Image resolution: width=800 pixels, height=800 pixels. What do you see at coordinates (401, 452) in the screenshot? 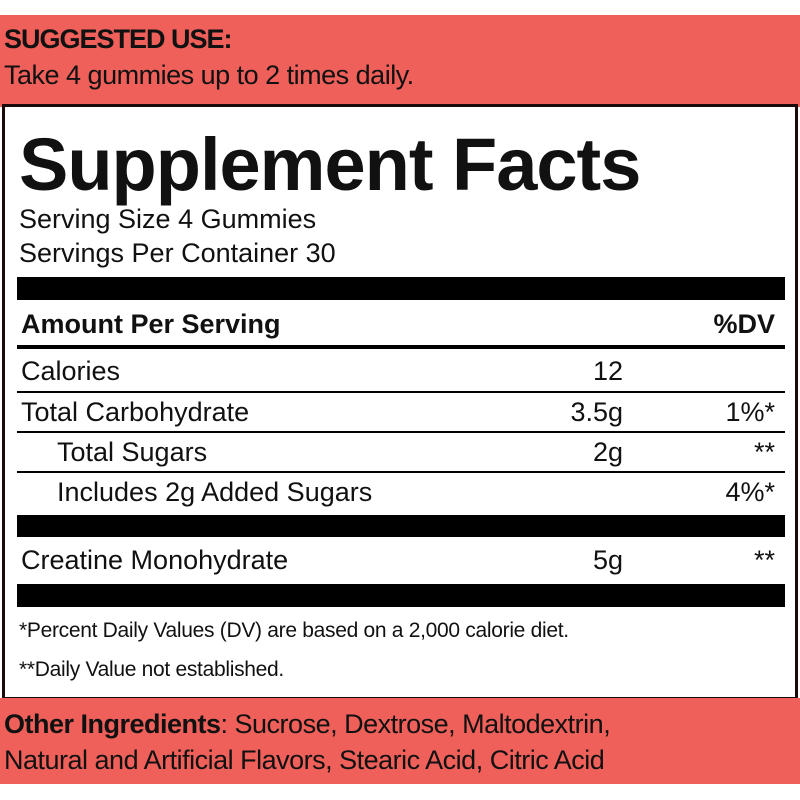
I see `table-row: Total Sugars 2g **` at bounding box center [401, 452].